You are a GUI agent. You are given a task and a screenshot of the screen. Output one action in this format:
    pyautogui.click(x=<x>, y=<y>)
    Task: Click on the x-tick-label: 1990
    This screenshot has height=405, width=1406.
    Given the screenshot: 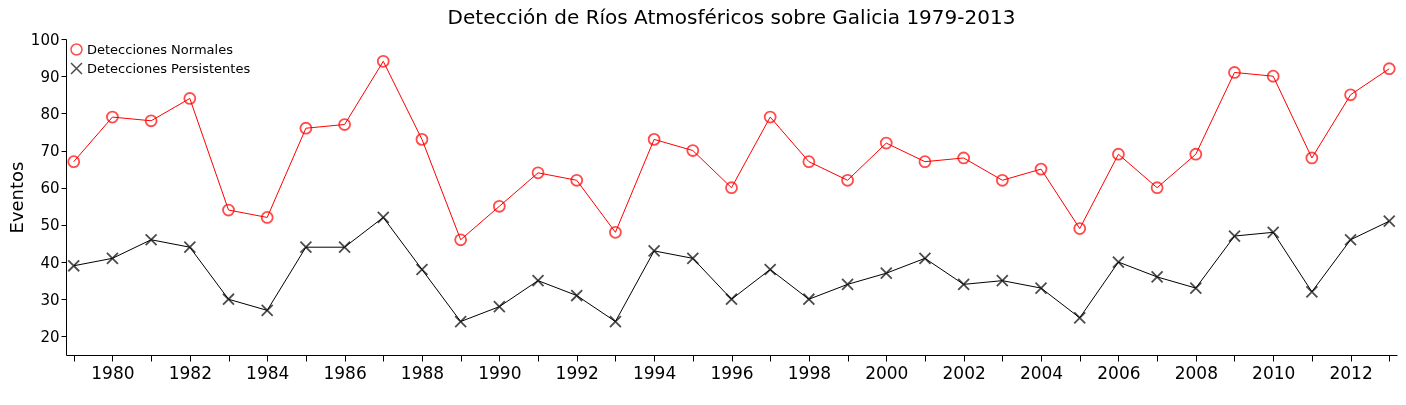 What is the action you would take?
    pyautogui.click(x=500, y=372)
    